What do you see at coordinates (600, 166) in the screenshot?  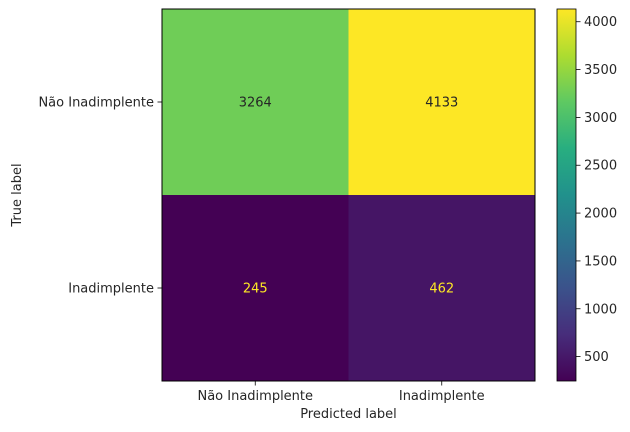 I see `colorbar-tick-label: 2500` at bounding box center [600, 166].